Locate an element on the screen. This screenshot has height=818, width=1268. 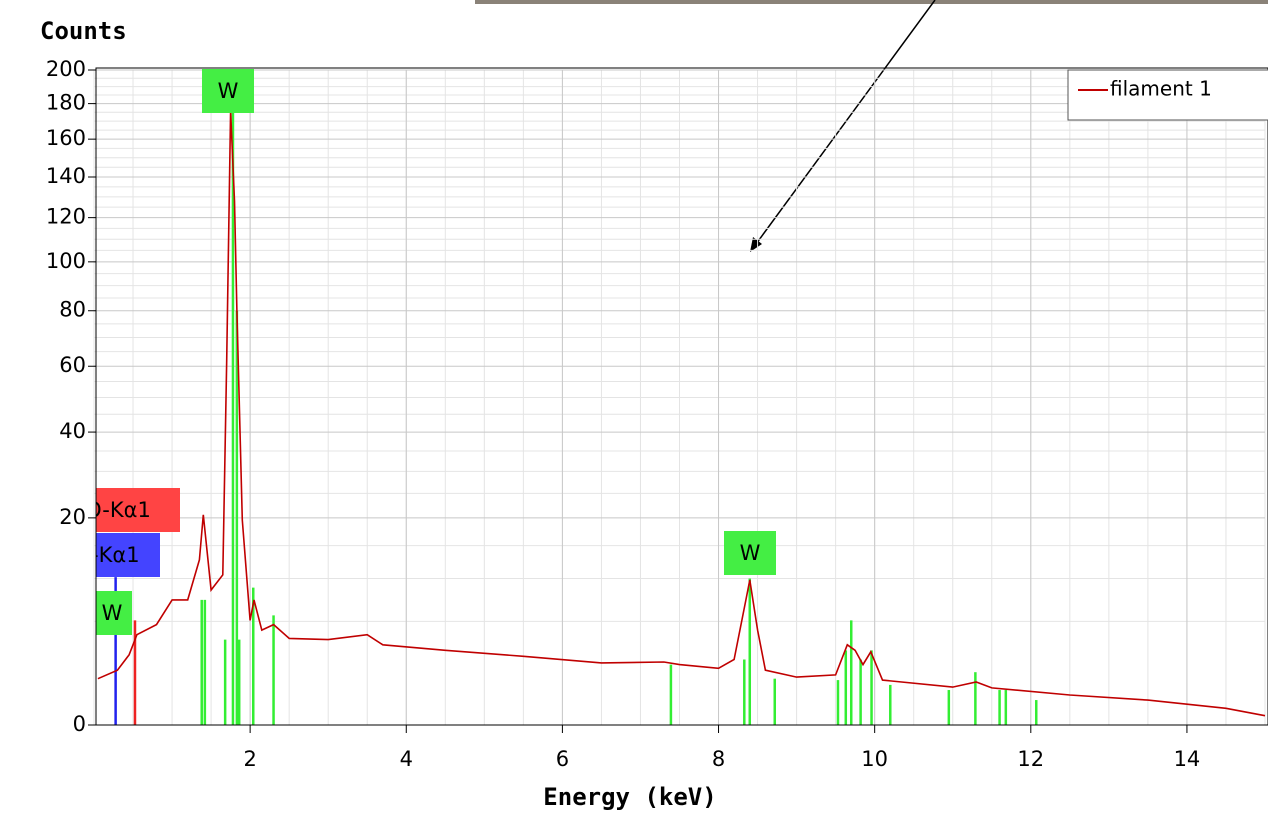
arrow-head is located at coordinates (756, 244).